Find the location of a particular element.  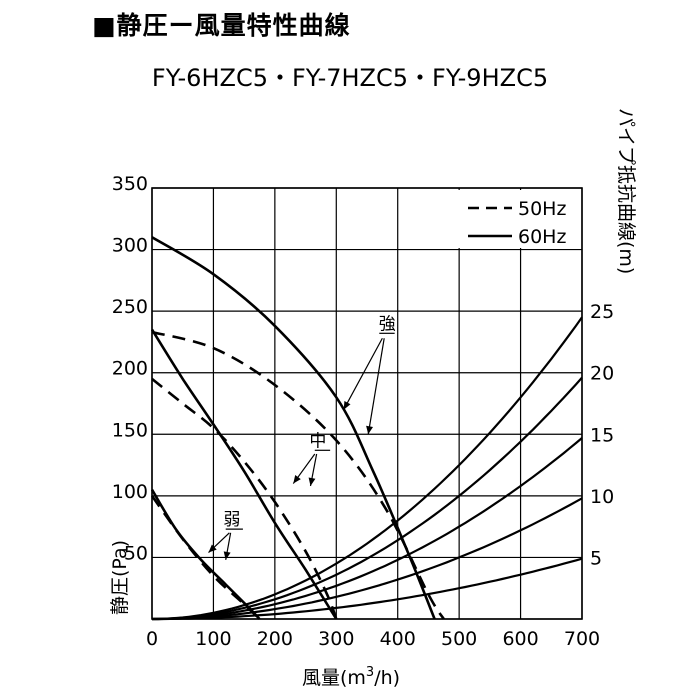

annotations: 強中弱 is located at coordinates (302, 437).